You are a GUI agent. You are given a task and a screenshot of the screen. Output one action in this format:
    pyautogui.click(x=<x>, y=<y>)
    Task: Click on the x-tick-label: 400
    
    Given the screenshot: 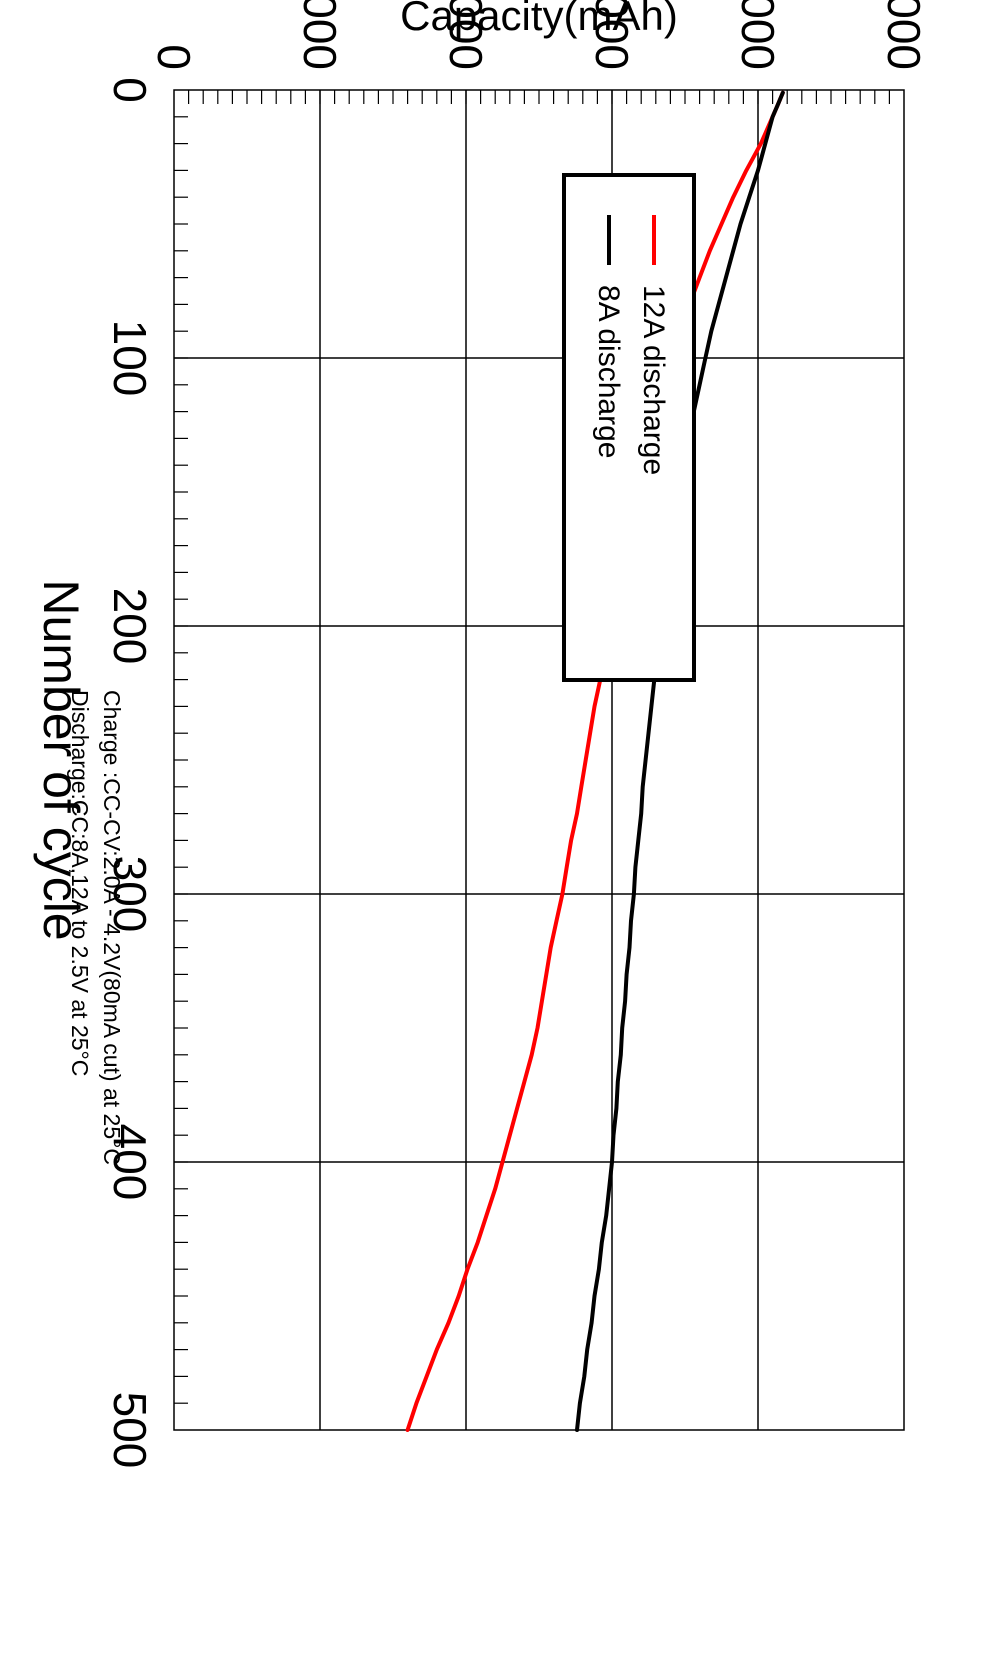 What is the action you would take?
    pyautogui.click(x=130, y=1162)
    